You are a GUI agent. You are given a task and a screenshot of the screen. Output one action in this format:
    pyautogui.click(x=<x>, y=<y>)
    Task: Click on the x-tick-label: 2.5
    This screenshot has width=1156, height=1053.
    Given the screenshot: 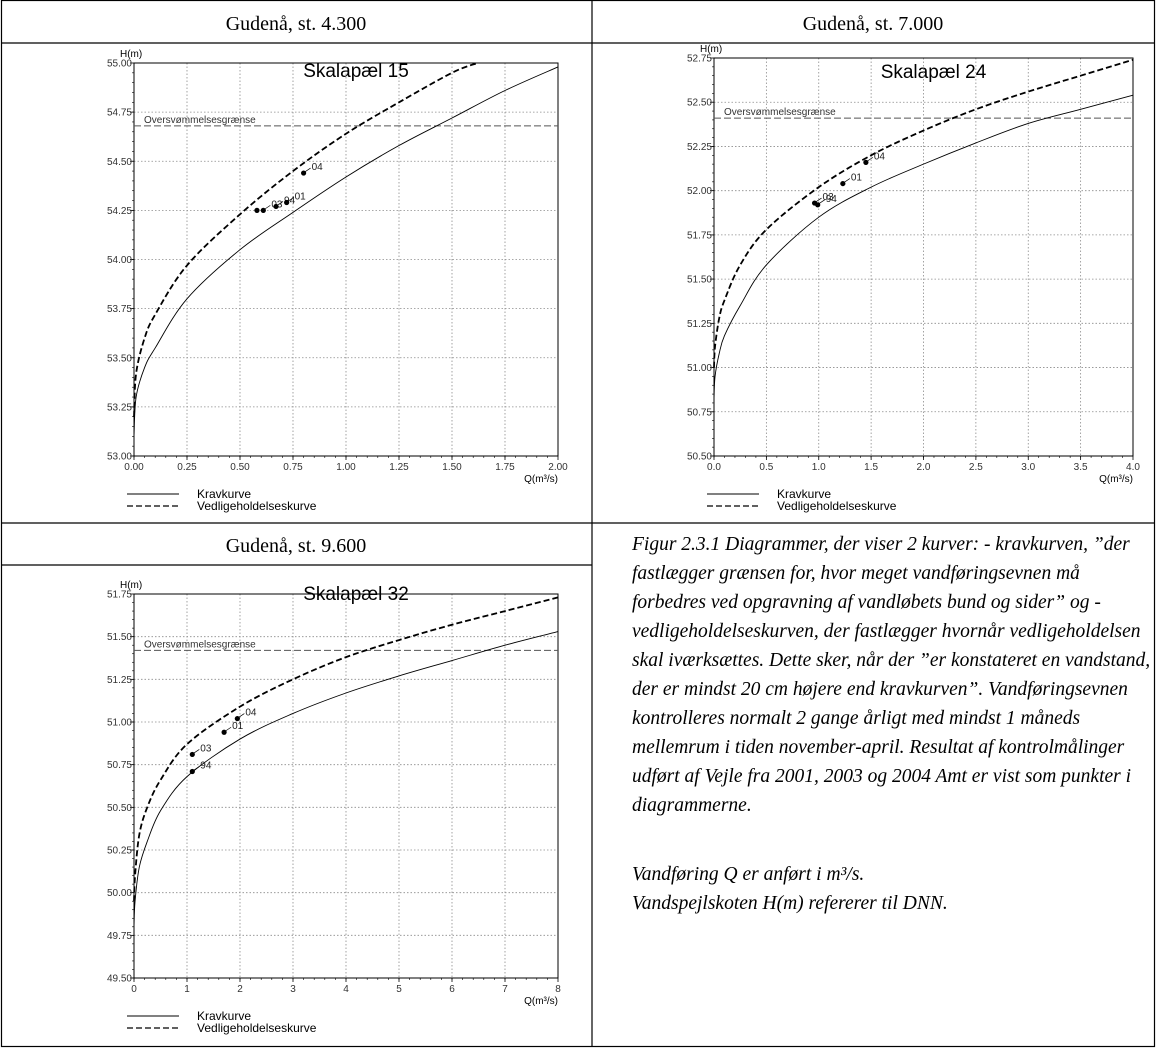 What is the action you would take?
    pyautogui.click(x=976, y=467)
    